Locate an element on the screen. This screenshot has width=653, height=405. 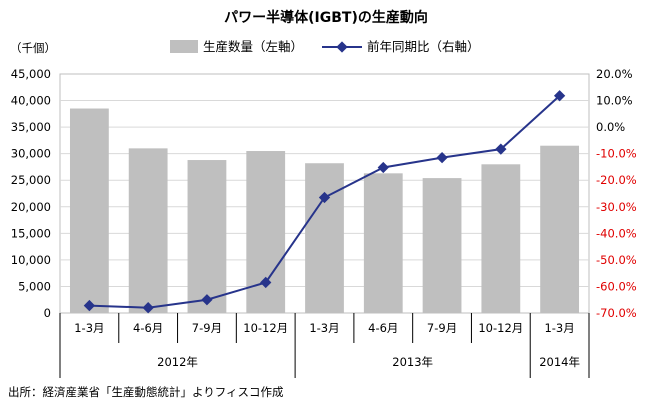
left-tick-label: 30,000 is located at coordinates (31, 154).